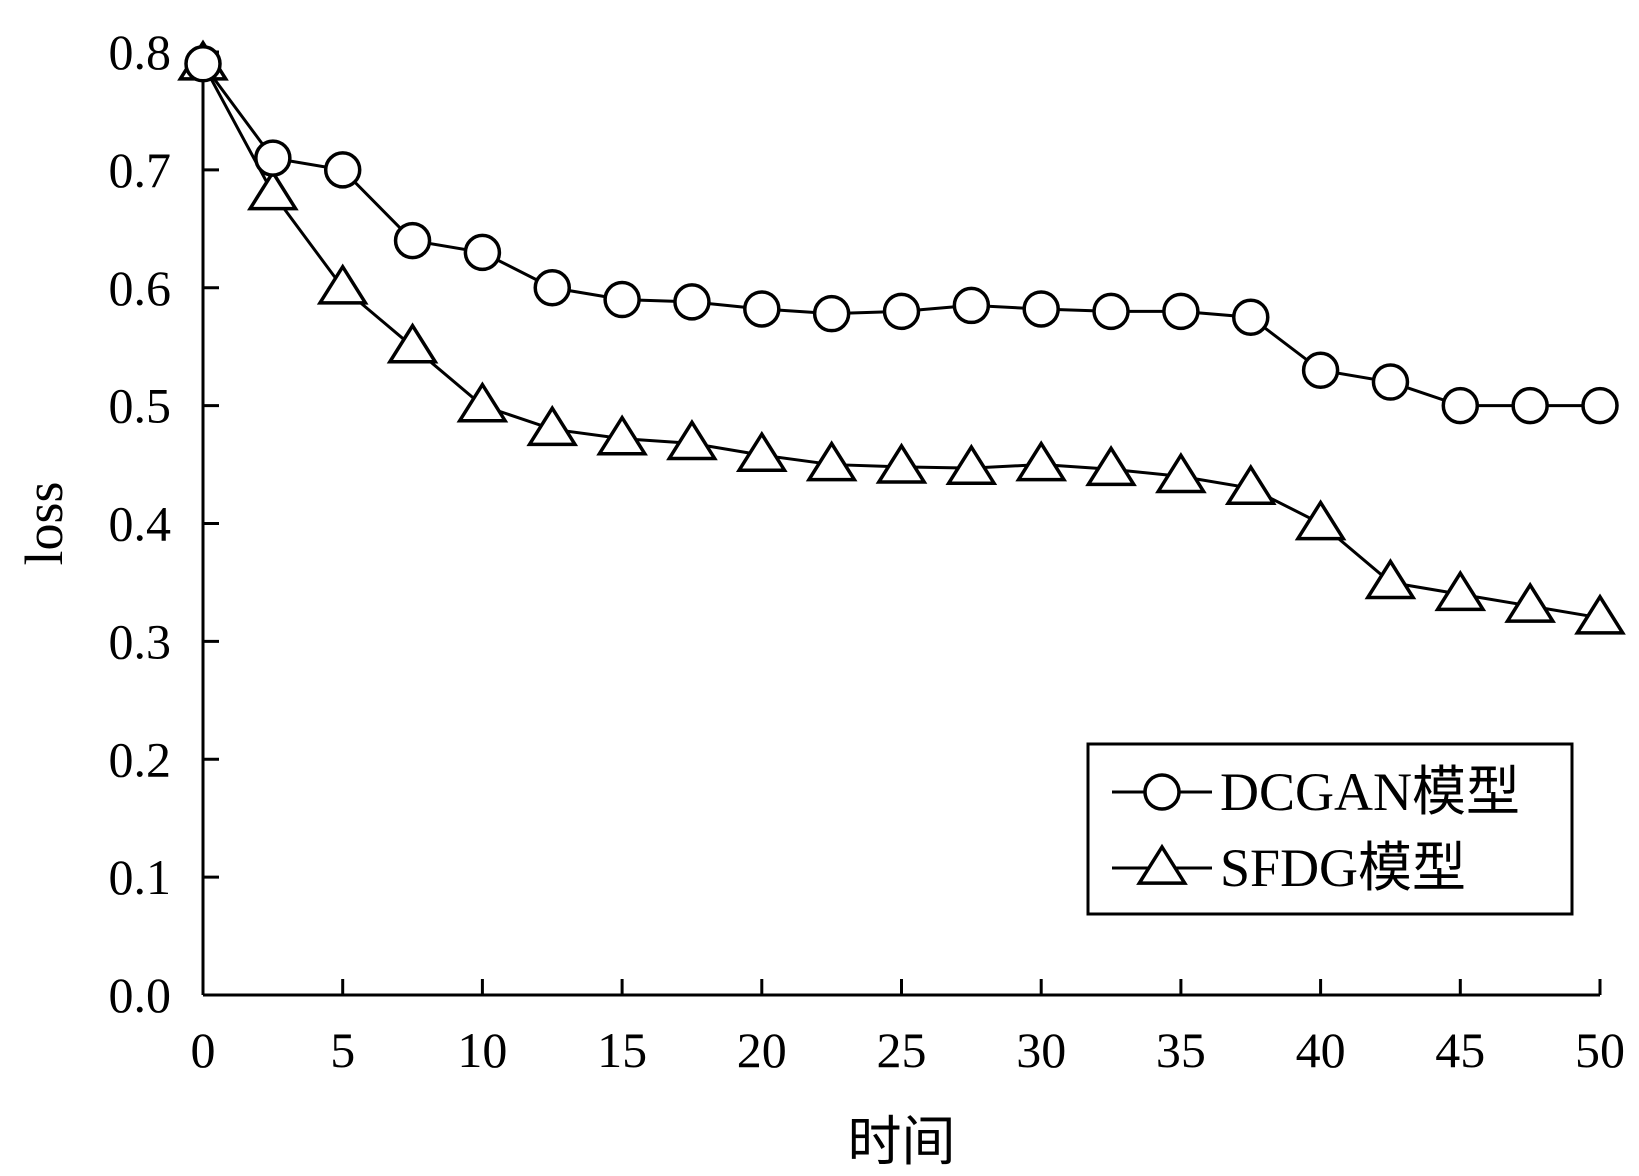  I want to click on x-tick-label: 45, so click(1460, 1050).